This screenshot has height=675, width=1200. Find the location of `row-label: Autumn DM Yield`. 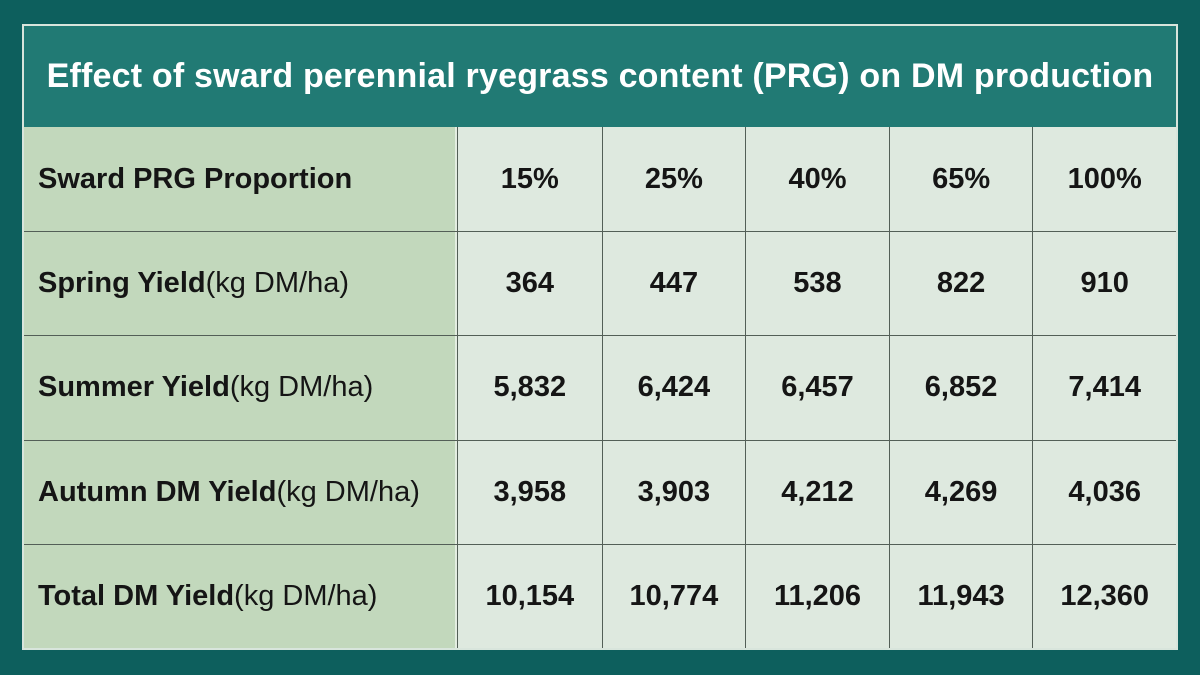

row-label: Autumn DM Yield is located at coordinates (157, 491).